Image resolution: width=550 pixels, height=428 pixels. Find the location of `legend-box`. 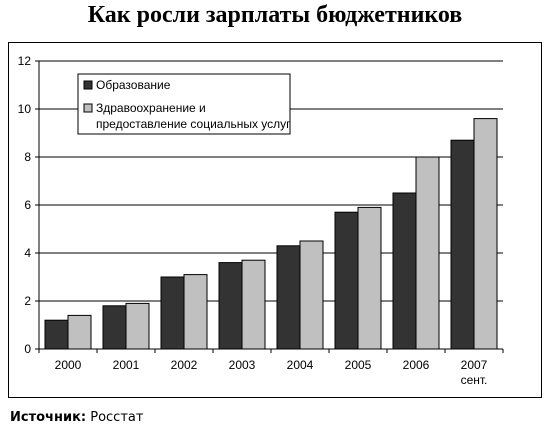

legend-box is located at coordinates (184, 104).